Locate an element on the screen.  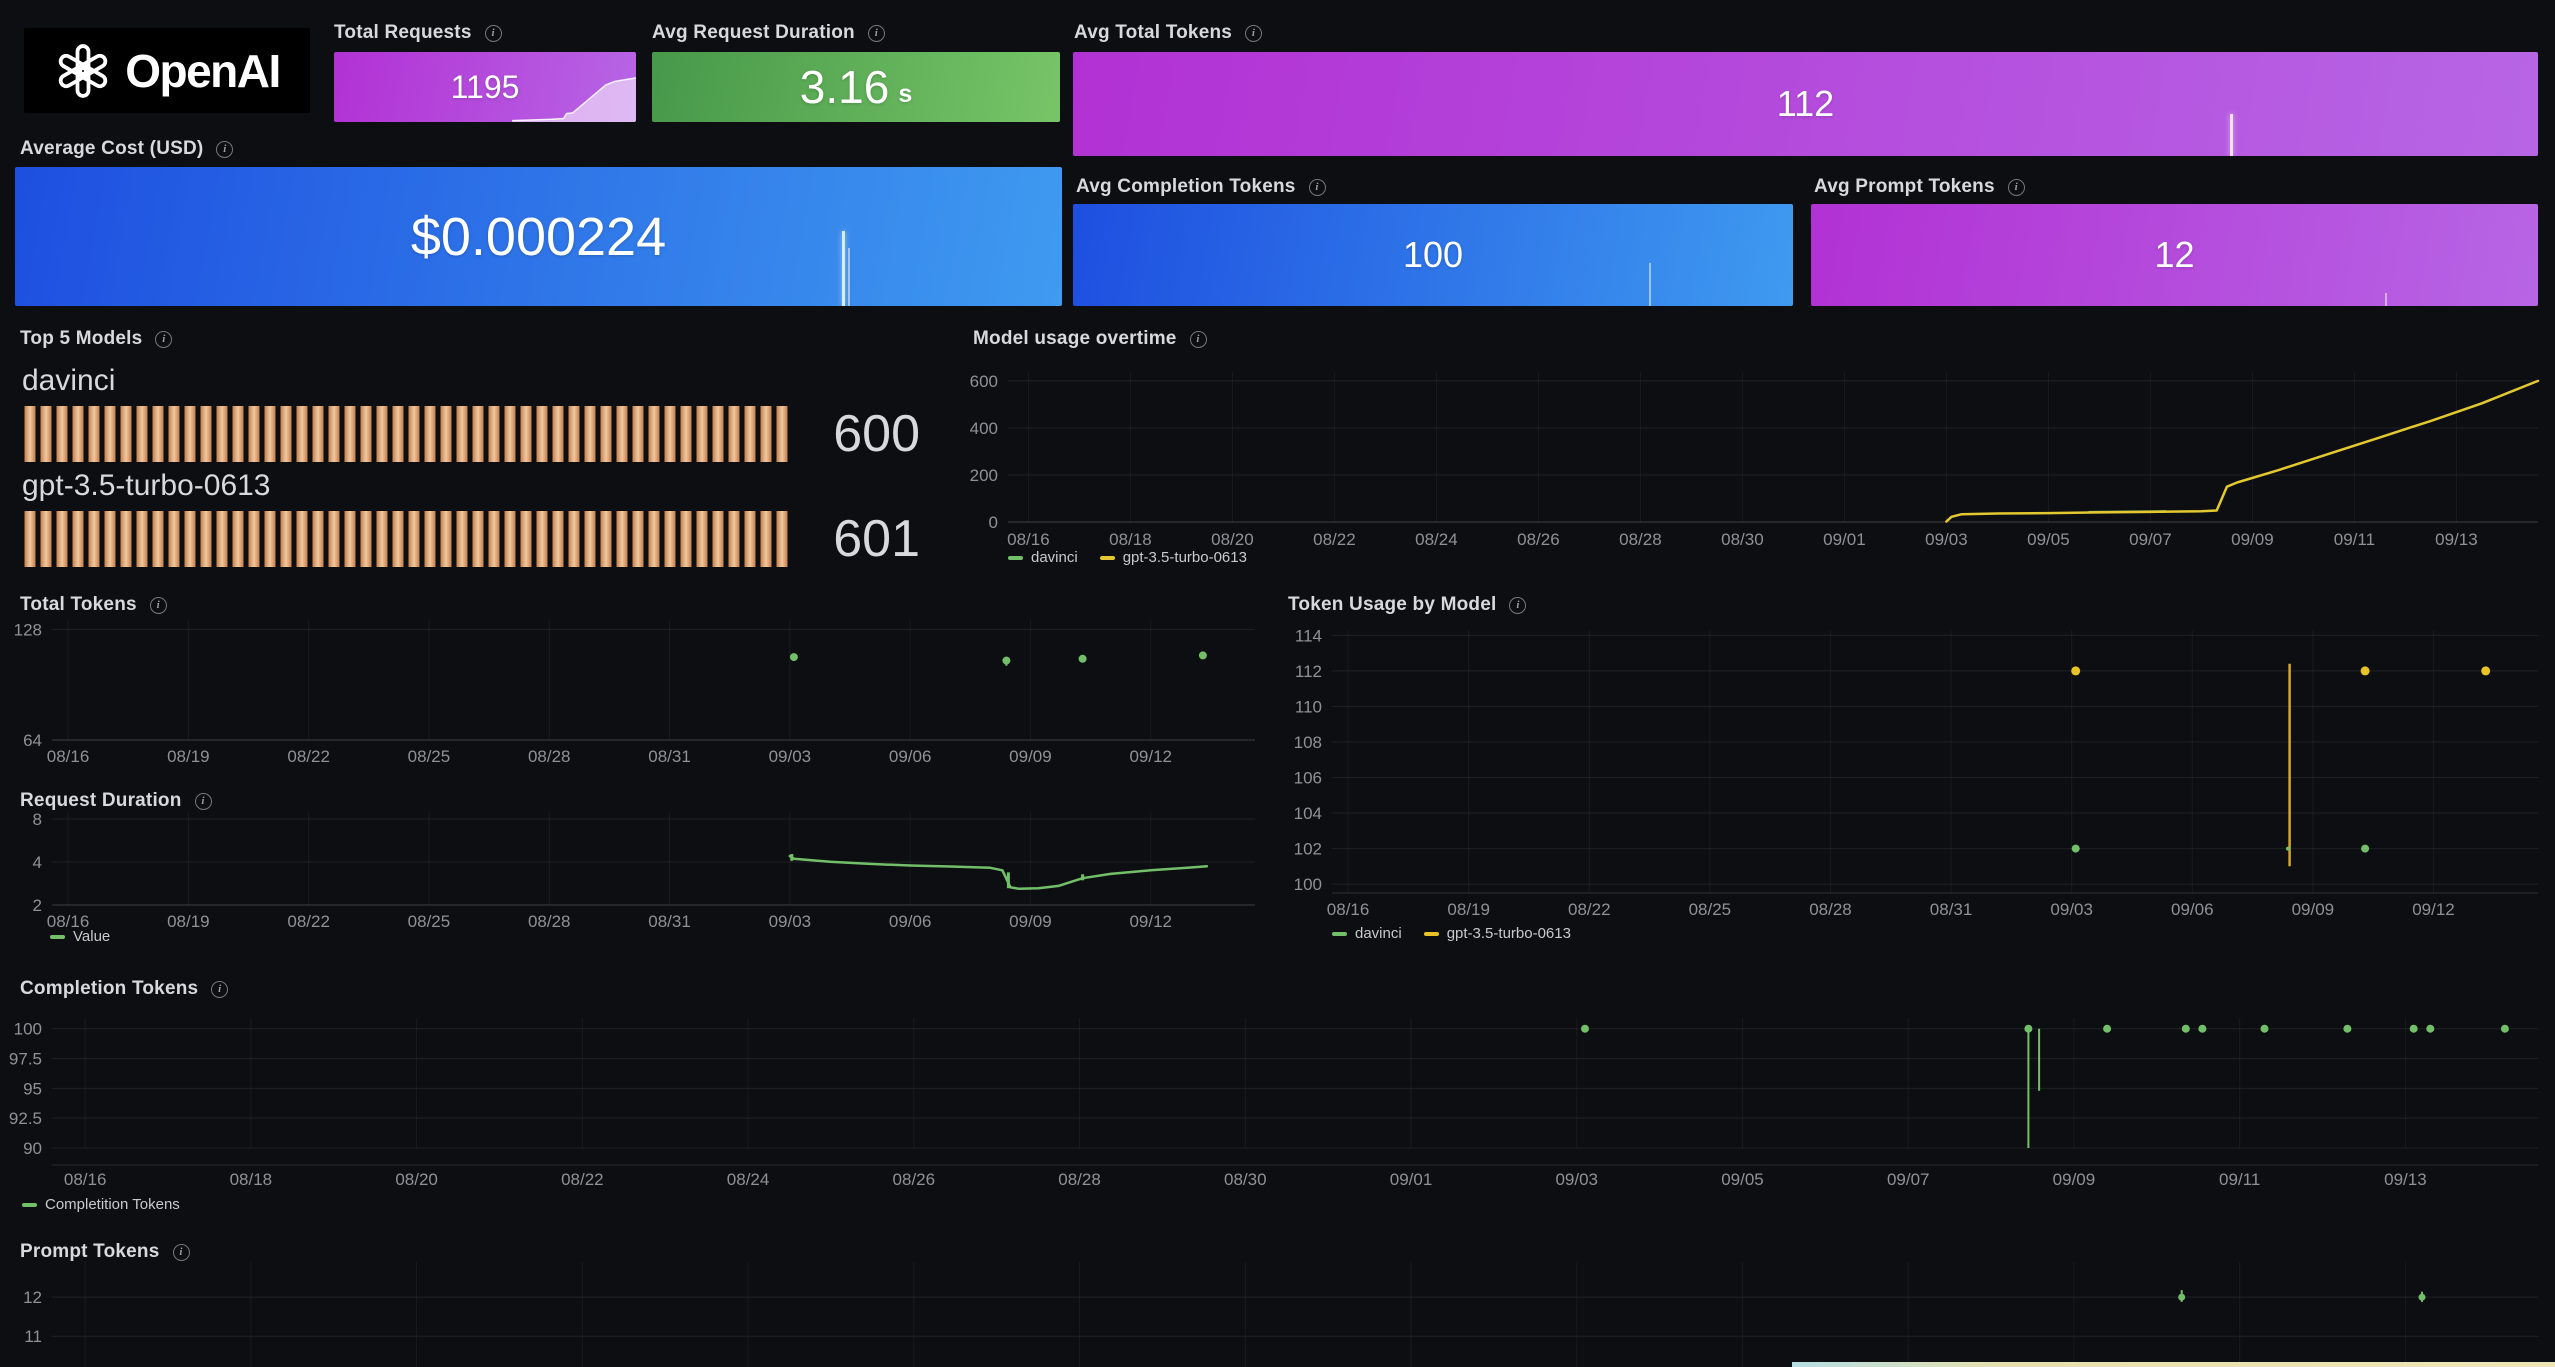
x-tick-label: 08/30 is located at coordinates (1245, 1179).